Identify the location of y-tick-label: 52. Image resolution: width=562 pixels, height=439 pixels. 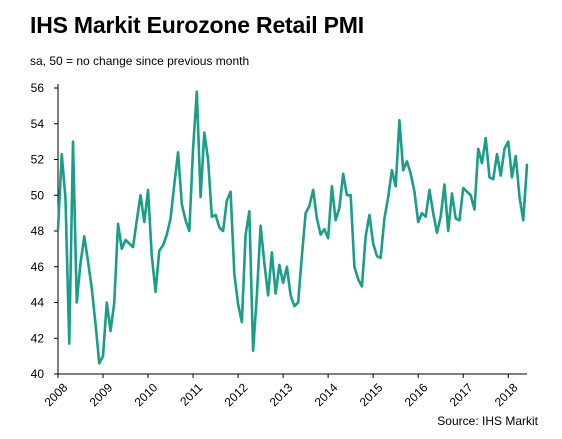
(38, 160).